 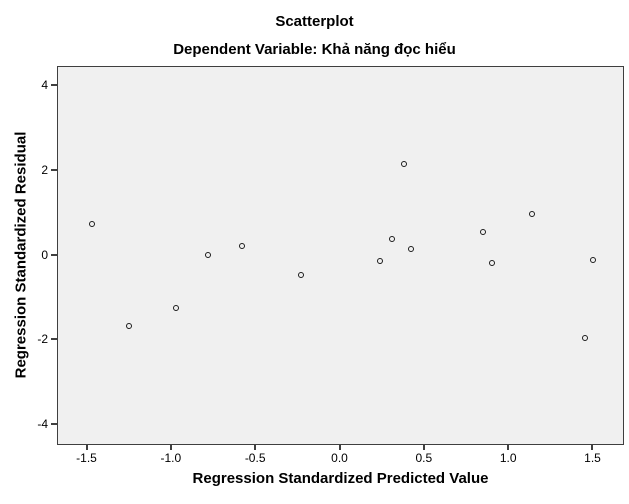 What do you see at coordinates (314, 21) in the screenshot?
I see `chart-title: Scatterplot` at bounding box center [314, 21].